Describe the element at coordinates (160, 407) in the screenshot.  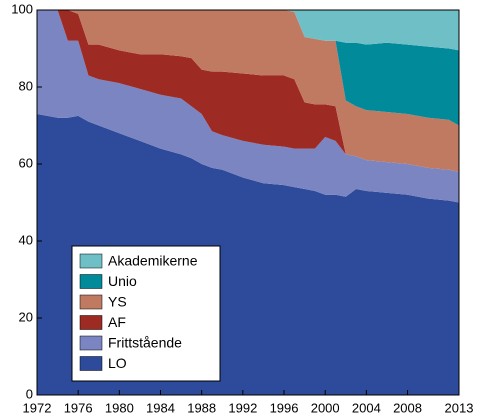
I see `x-tick-label: 1984` at that location.